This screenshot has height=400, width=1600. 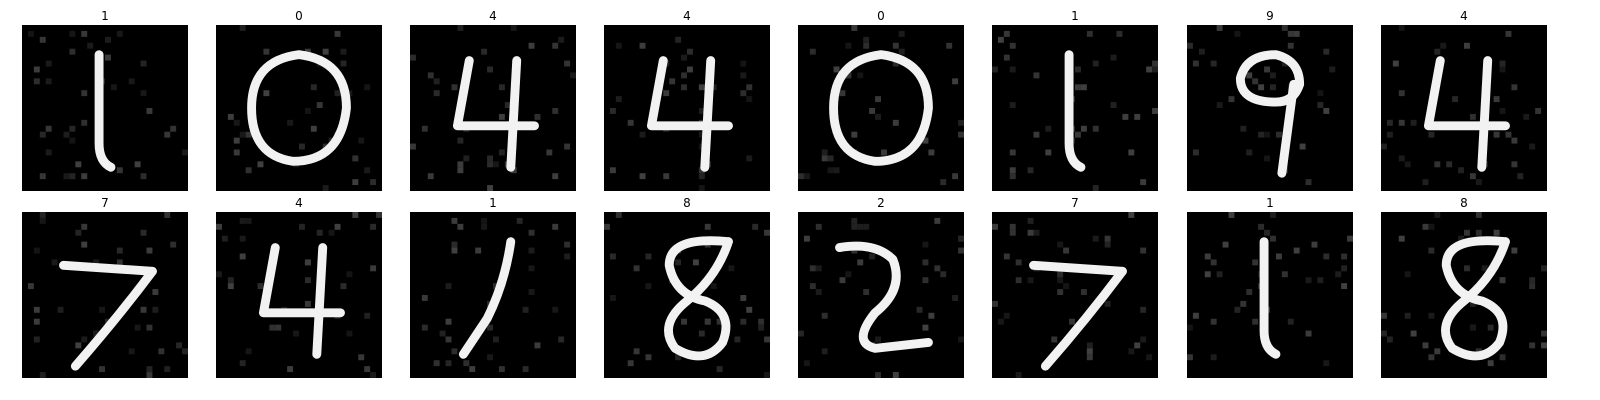 I want to click on digit-cell: 9, so click(x=1270, y=100).